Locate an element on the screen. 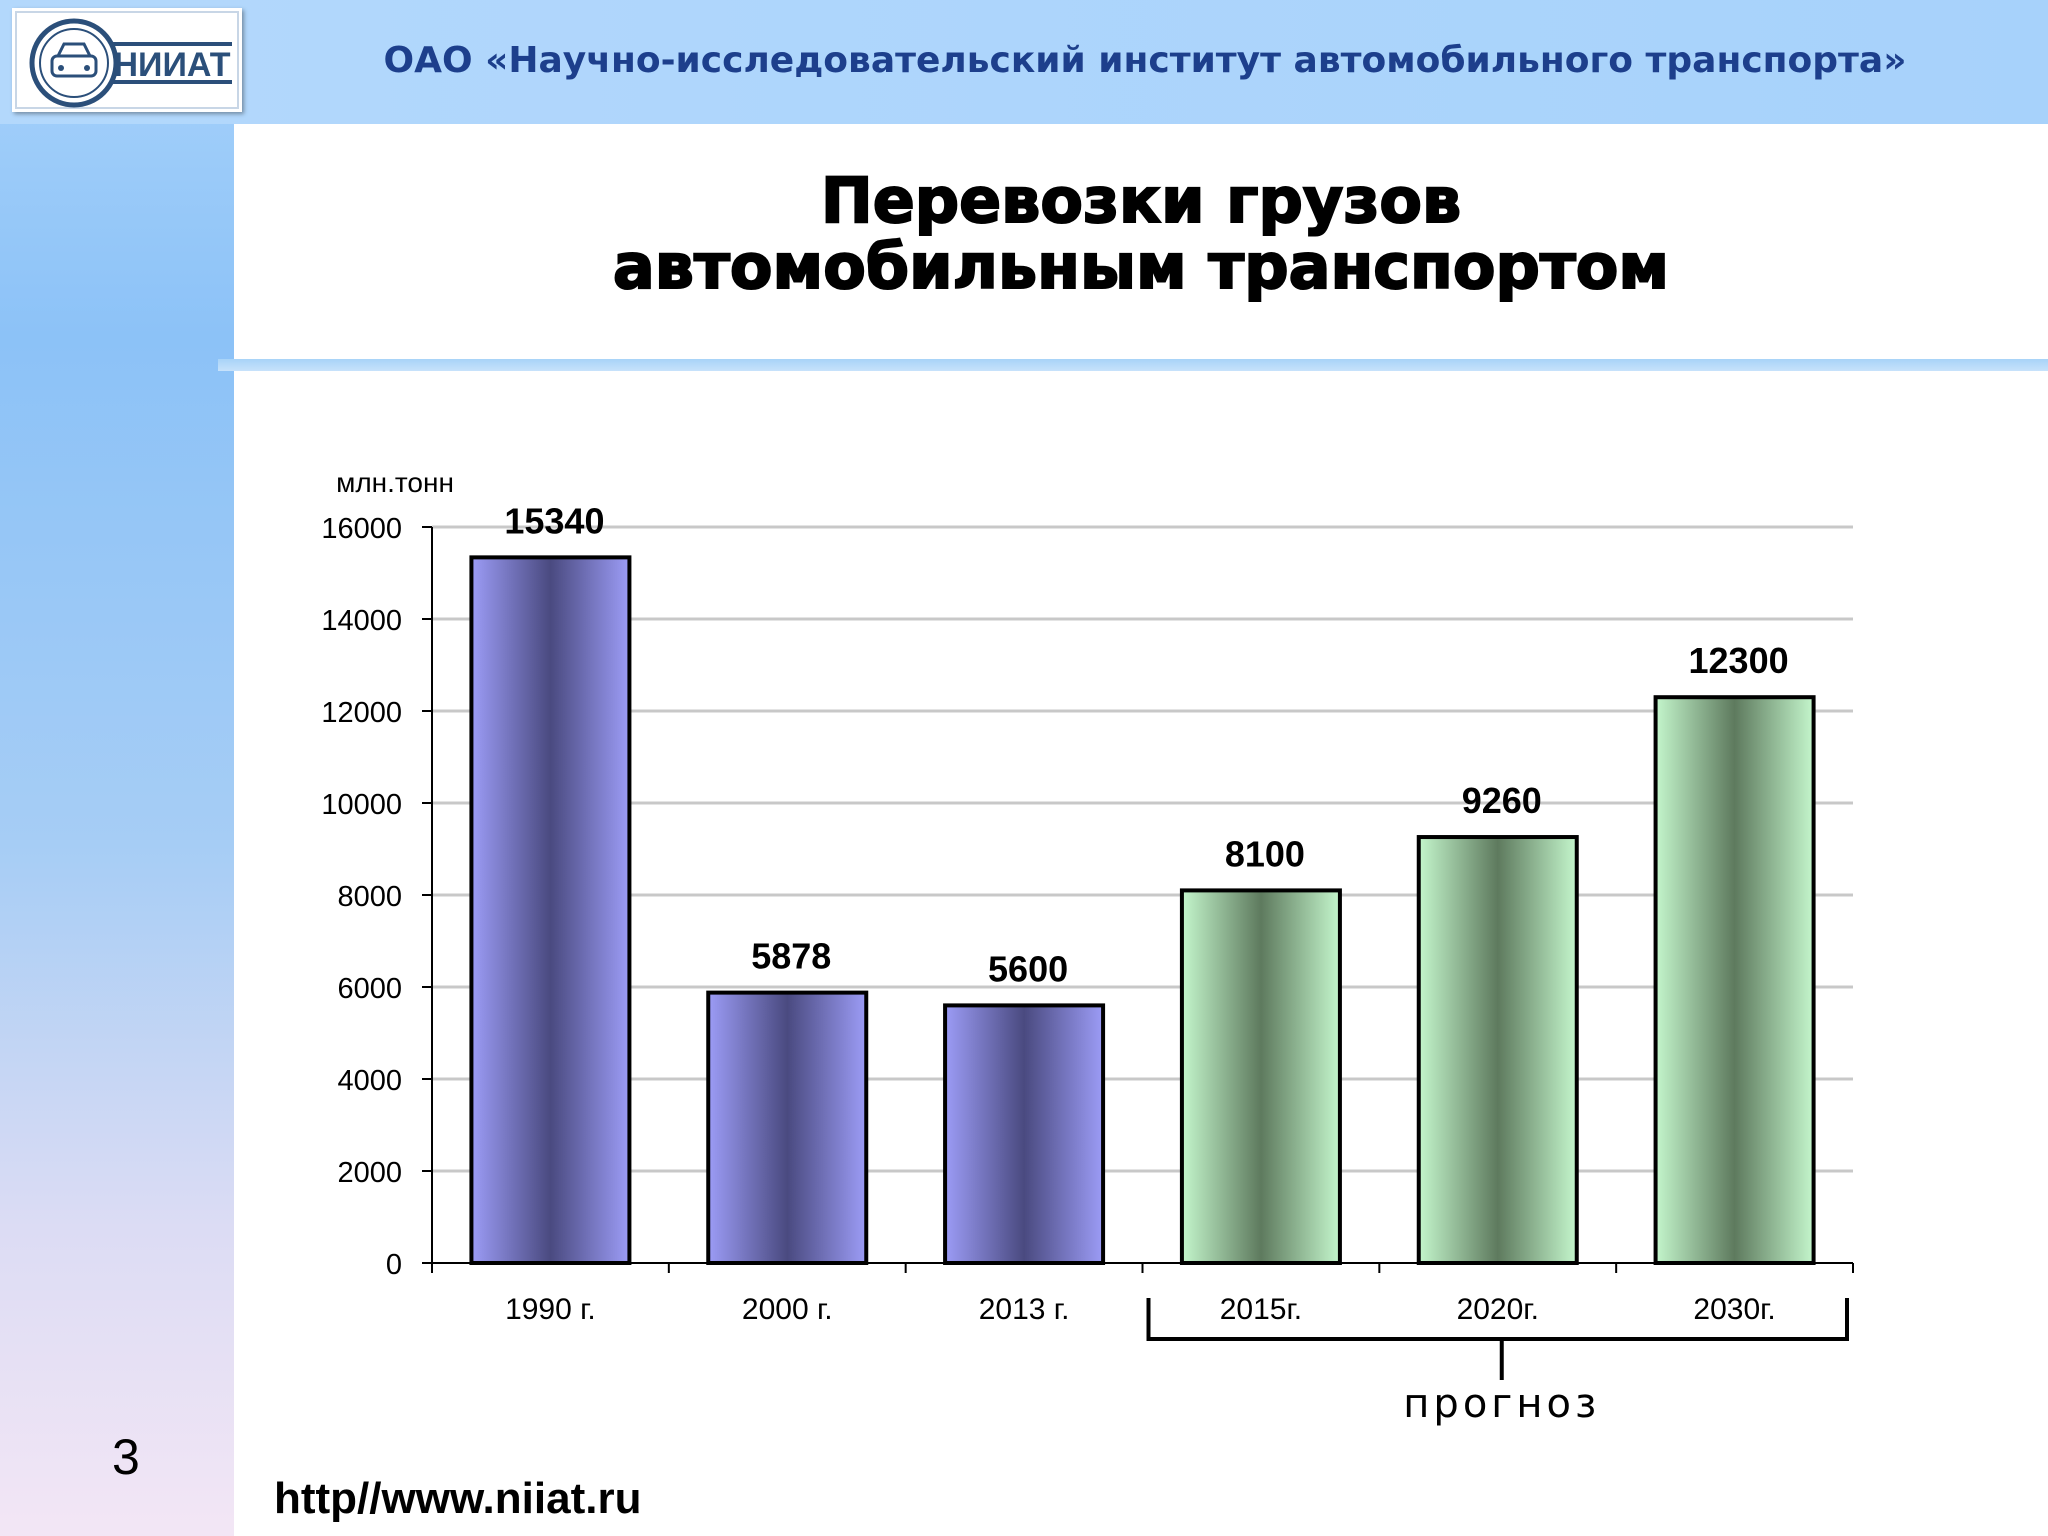 This screenshot has width=2048, height=1536. x-category-label: 1990 г. is located at coordinates (550, 1309).